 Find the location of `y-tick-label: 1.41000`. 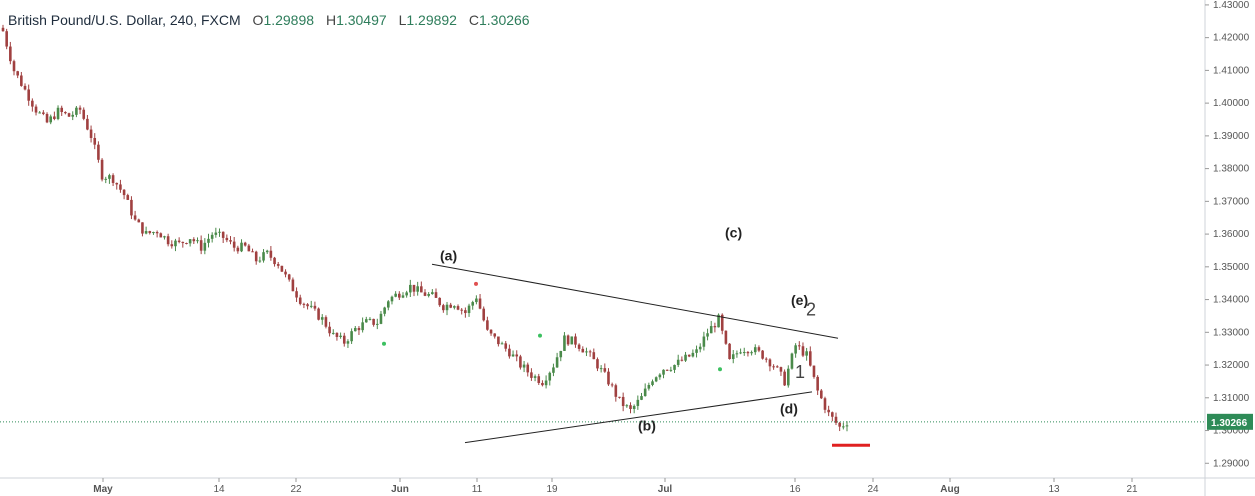

y-tick-label: 1.41000 is located at coordinates (1231, 70).